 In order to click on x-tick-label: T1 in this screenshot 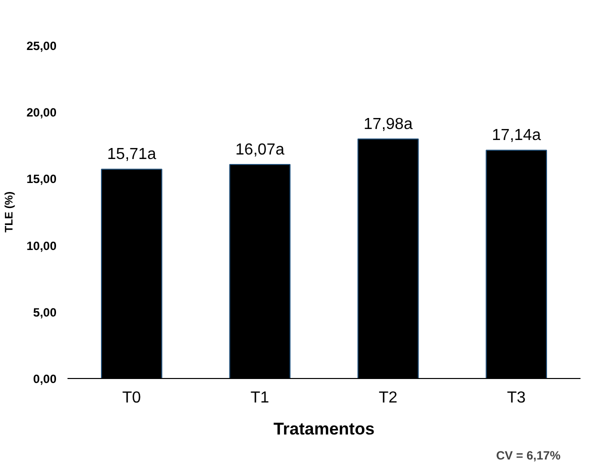, I will do `click(260, 398)`.